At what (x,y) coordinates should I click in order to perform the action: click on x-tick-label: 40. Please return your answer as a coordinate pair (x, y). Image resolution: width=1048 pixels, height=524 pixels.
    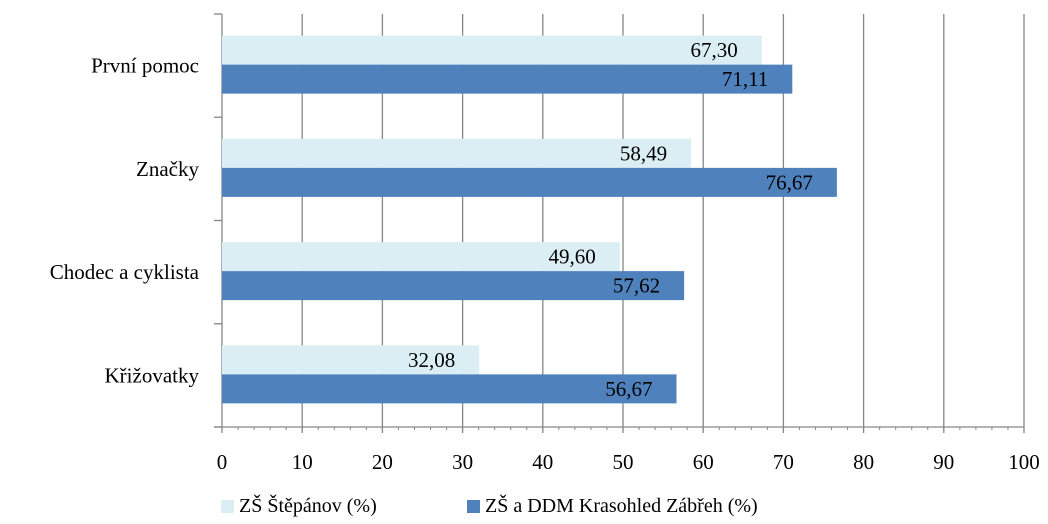
    Looking at the image, I should click on (542, 462).